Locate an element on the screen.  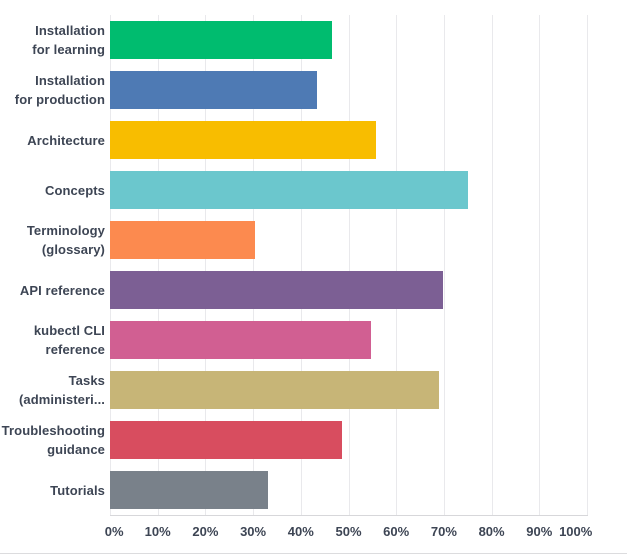
x-tick-label: 60% is located at coordinates (396, 531).